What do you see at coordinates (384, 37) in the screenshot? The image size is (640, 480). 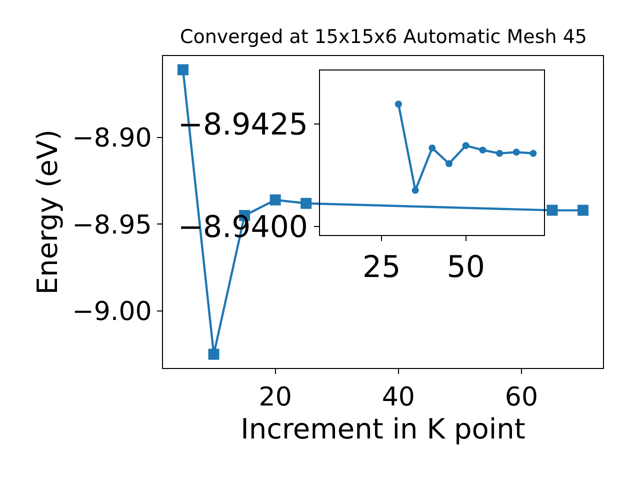 I see `chart-title: Converged at 15x15x6 Automatic Mesh 45` at bounding box center [384, 37].